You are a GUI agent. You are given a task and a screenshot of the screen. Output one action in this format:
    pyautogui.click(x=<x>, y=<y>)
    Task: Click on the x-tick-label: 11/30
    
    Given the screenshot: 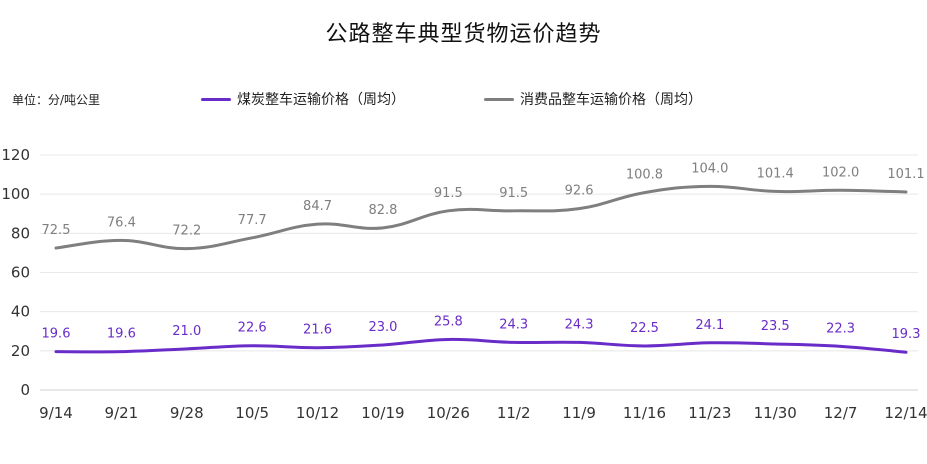 What is the action you would take?
    pyautogui.click(x=775, y=413)
    